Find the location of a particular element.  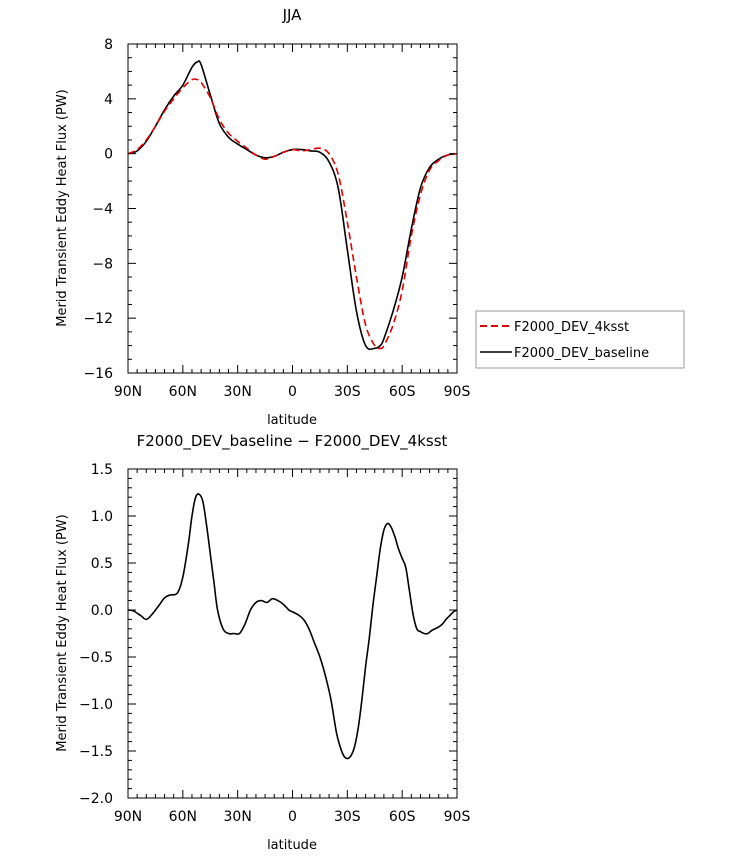

top-x-tick-label: 30N is located at coordinates (238, 392).